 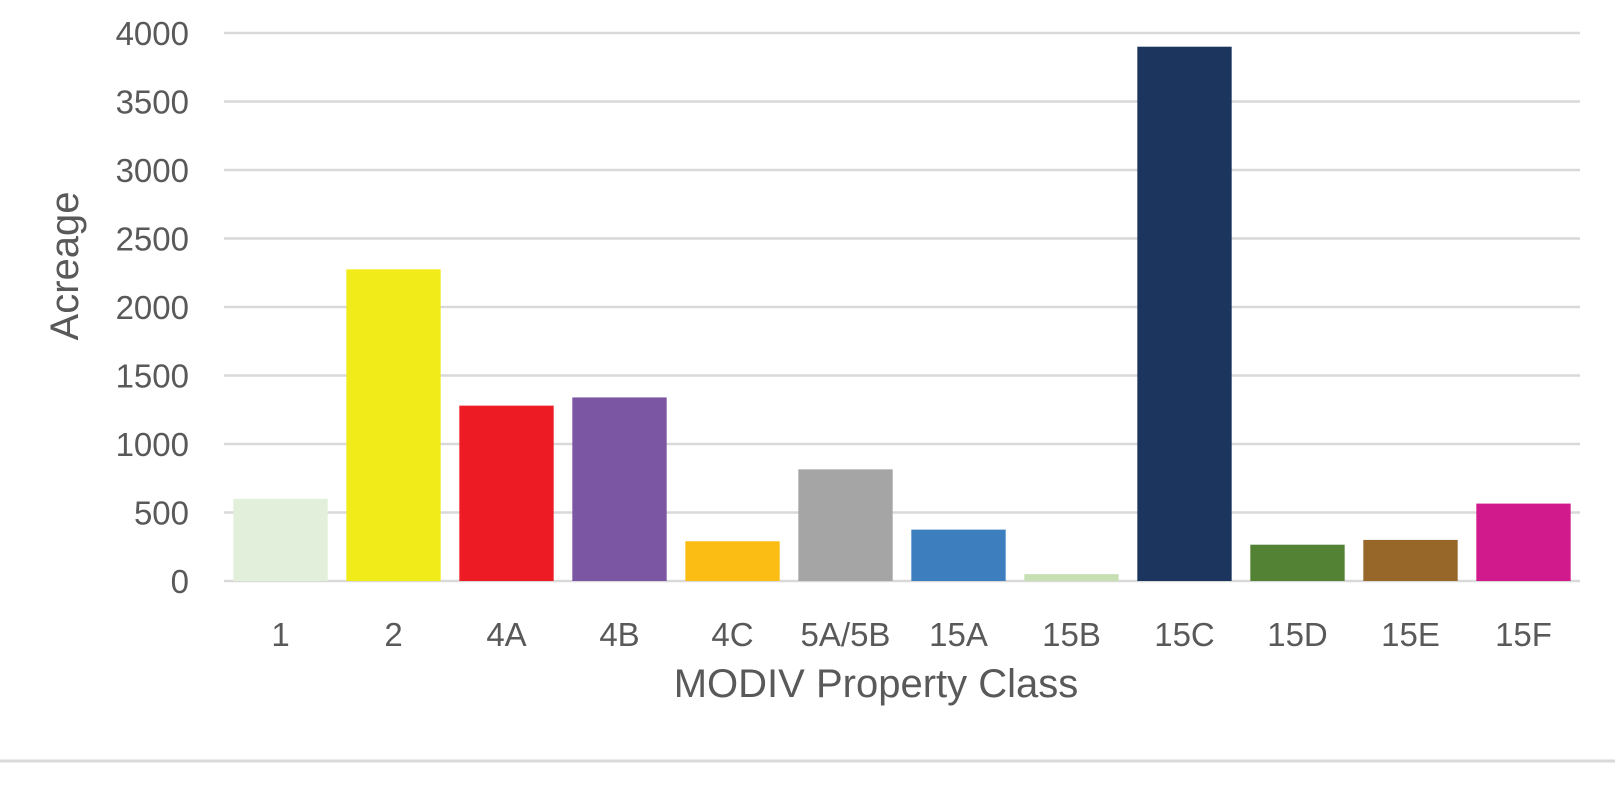 What do you see at coordinates (152, 444) in the screenshot?
I see `y-tick-label: 1000` at bounding box center [152, 444].